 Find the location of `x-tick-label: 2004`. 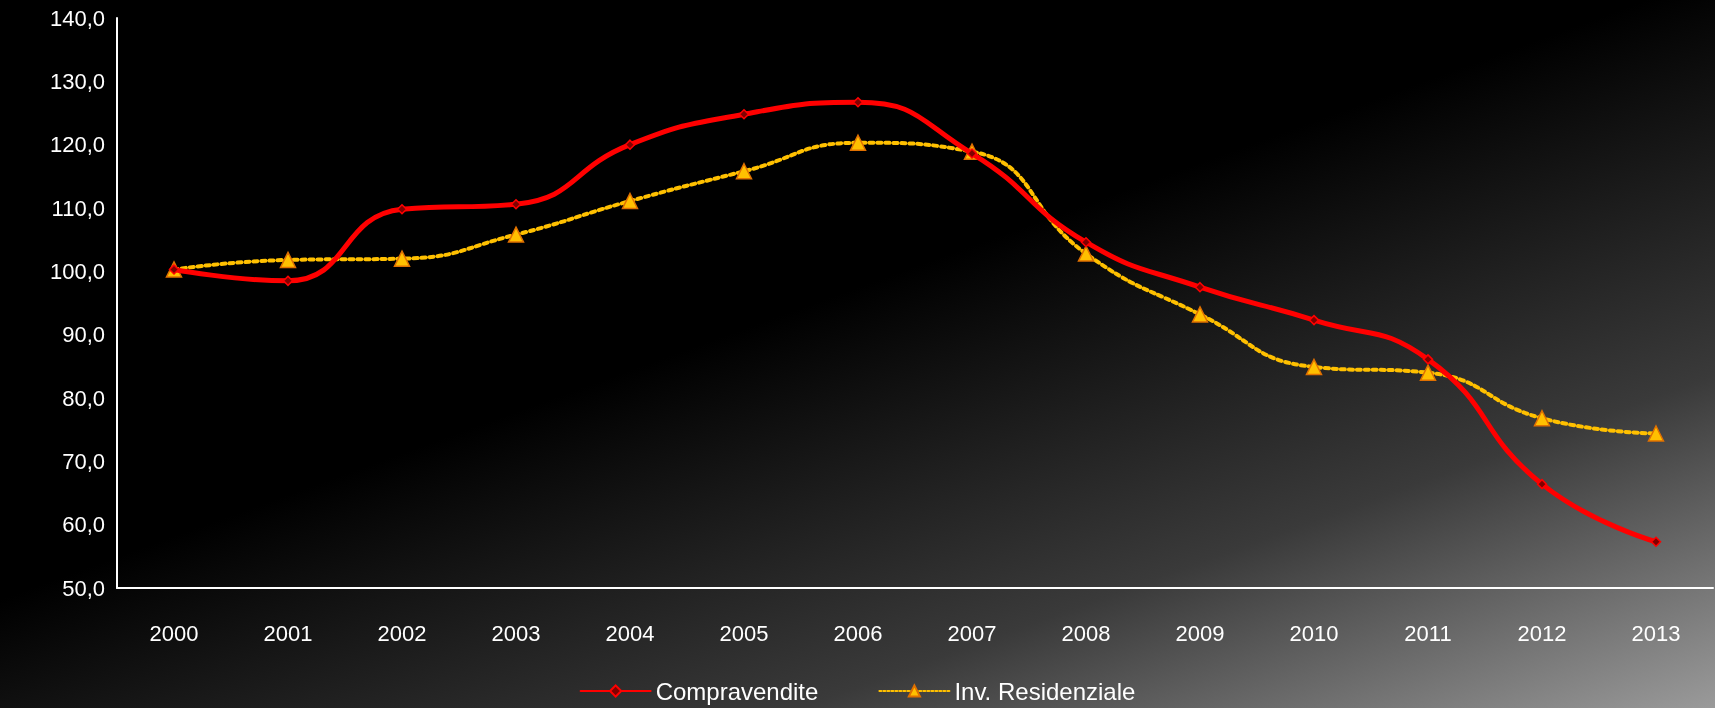

x-tick-label: 2004 is located at coordinates (630, 633).